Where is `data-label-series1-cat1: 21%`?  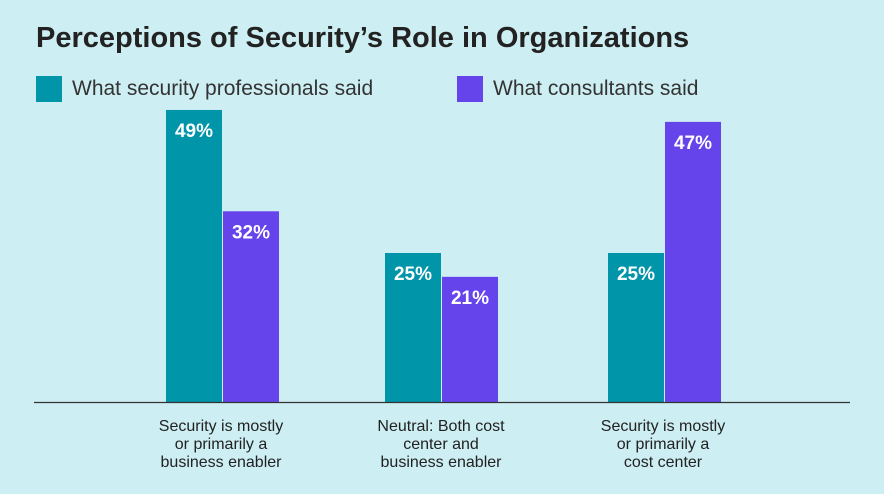
data-label-series1-cat1: 21% is located at coordinates (470, 298).